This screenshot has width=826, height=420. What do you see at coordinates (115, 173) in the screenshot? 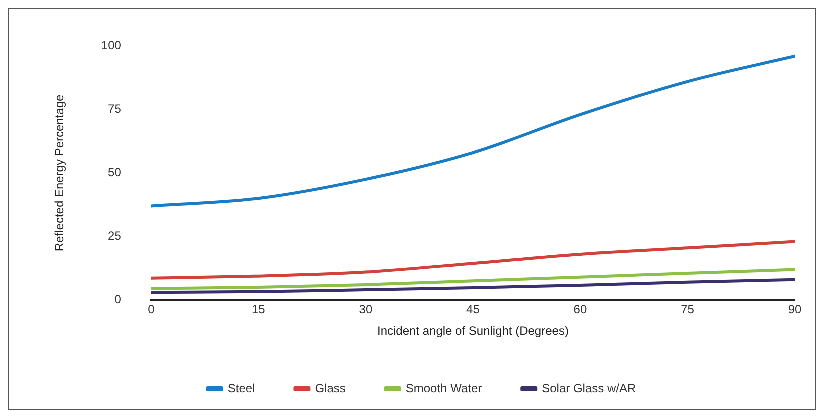
I see `y-tick-label: 50` at bounding box center [115, 173].